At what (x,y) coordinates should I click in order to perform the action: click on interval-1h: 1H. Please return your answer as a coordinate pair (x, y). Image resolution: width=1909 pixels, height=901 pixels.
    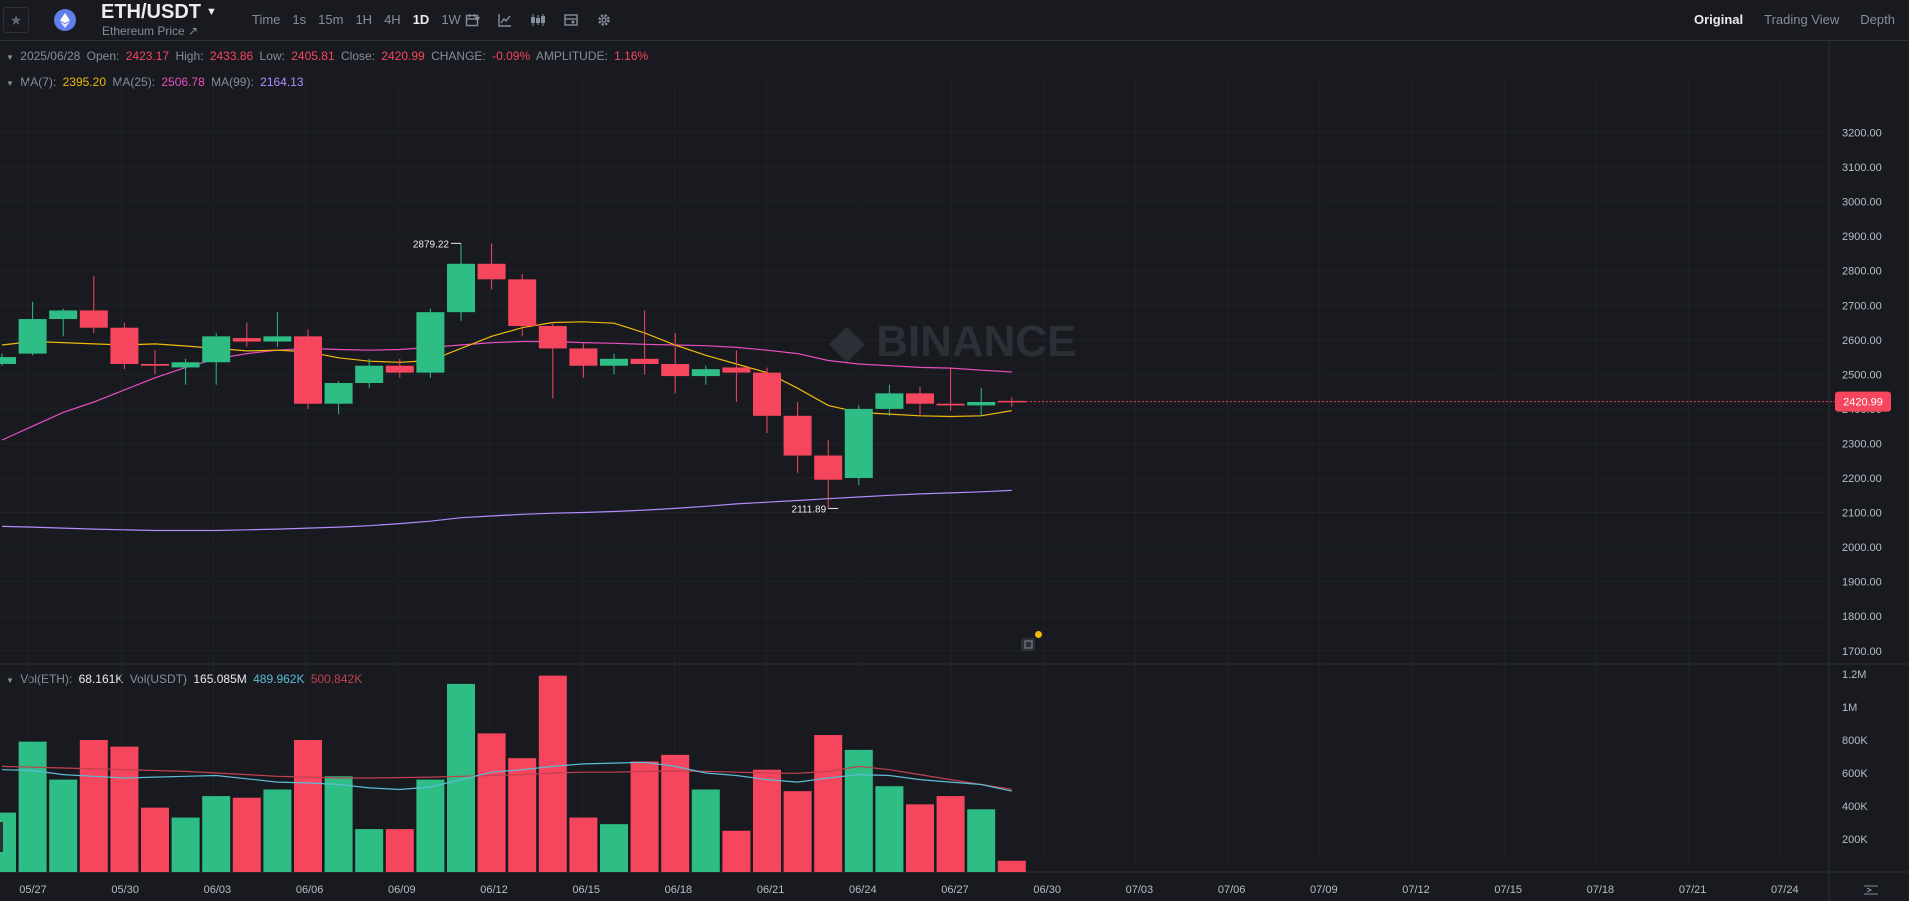
    Looking at the image, I should click on (364, 19).